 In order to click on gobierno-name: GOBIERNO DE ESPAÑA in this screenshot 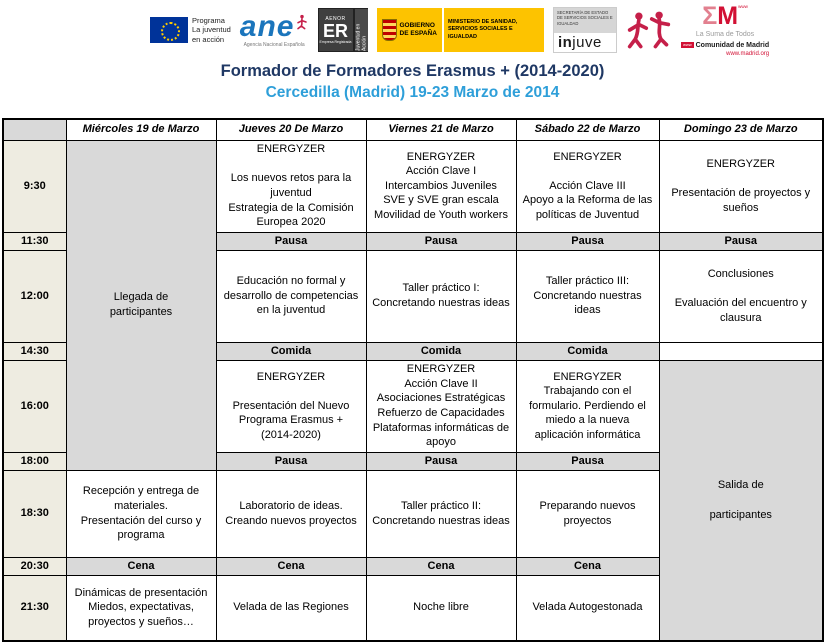, I will do `click(418, 29)`.